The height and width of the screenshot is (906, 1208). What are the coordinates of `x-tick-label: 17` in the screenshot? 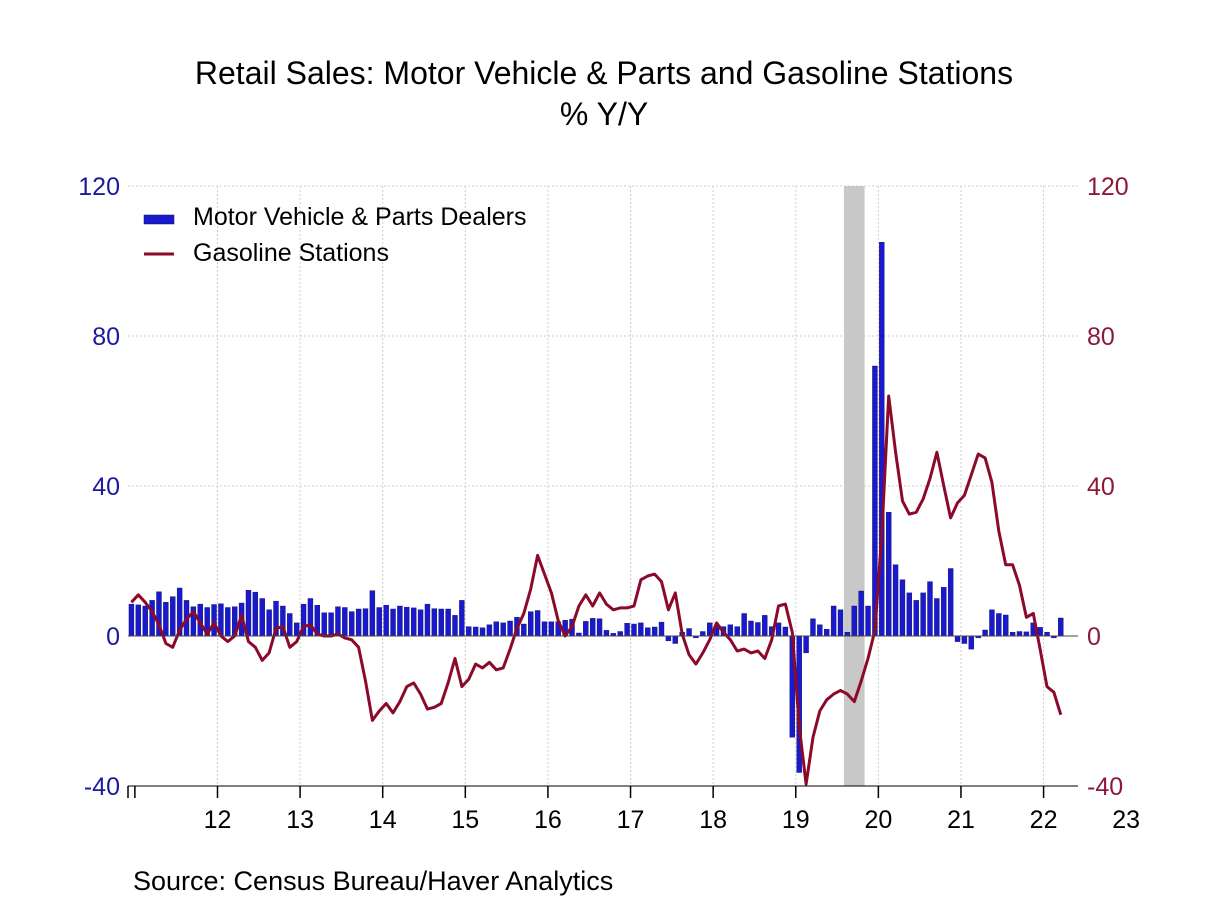 It's located at (631, 820).